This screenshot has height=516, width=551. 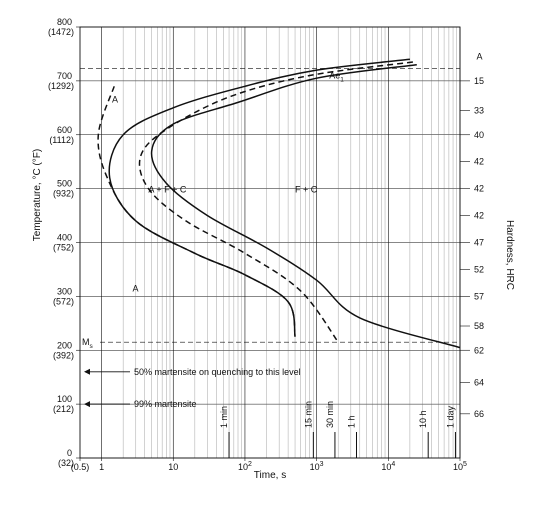 What do you see at coordinates (63, 355) in the screenshot?
I see `y-tick-label-f: (392)` at bounding box center [63, 355].